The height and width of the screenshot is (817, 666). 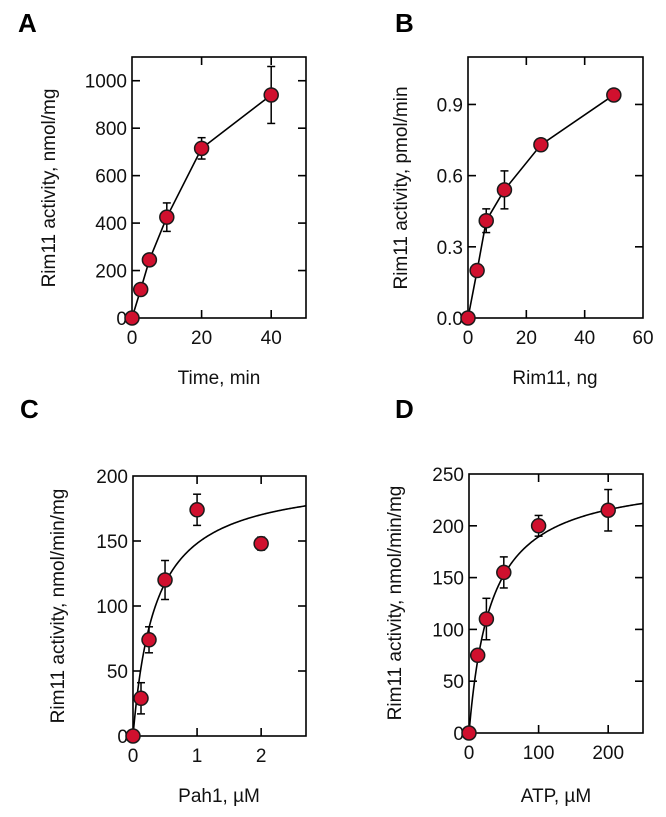 What do you see at coordinates (556, 618) in the screenshot?
I see `fit-line-d` at bounding box center [556, 618].